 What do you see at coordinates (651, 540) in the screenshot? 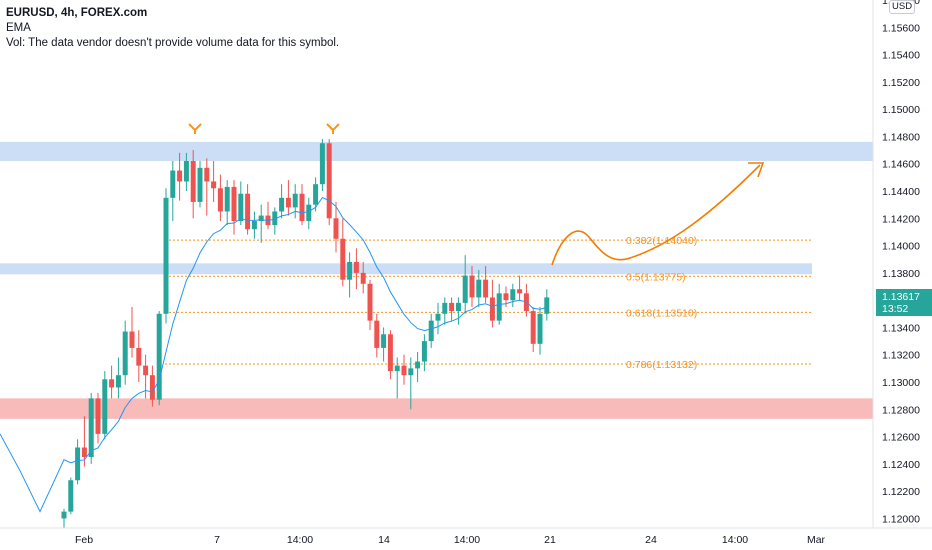
I see `time-tick-label: 24` at bounding box center [651, 540].